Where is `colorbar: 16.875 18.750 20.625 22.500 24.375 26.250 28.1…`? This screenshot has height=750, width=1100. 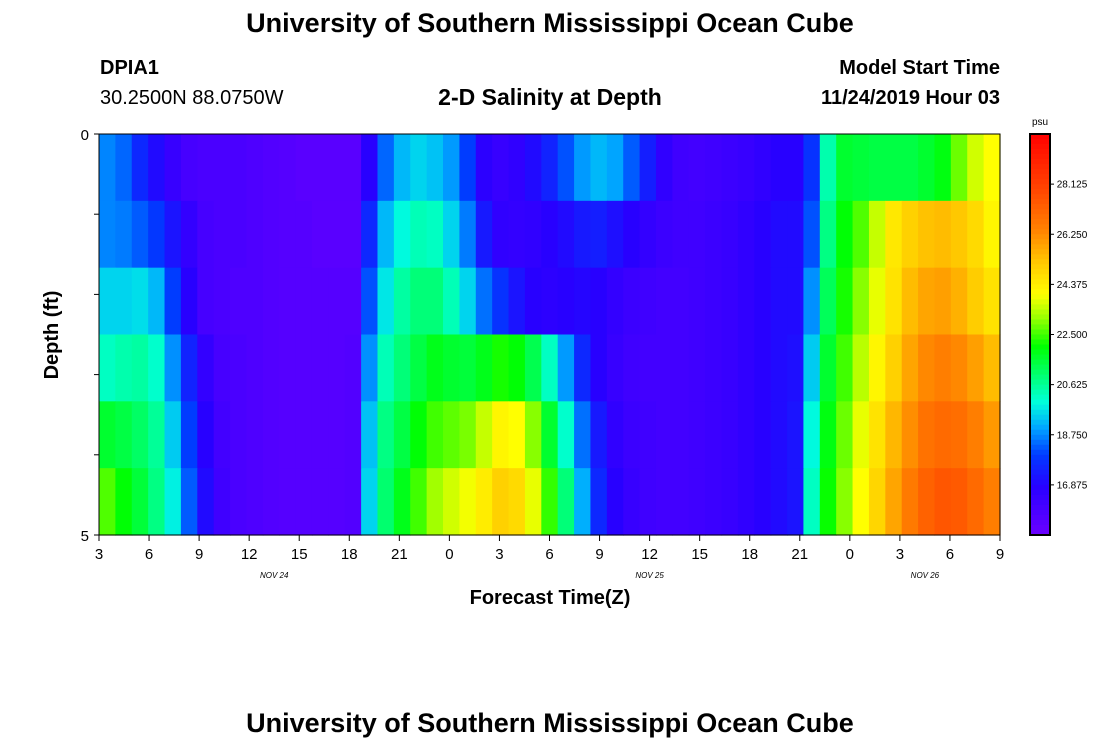
colorbar: 16.875 18.750 20.625 22.500 24.375 26.250 28.1… is located at coordinates (1058, 334).